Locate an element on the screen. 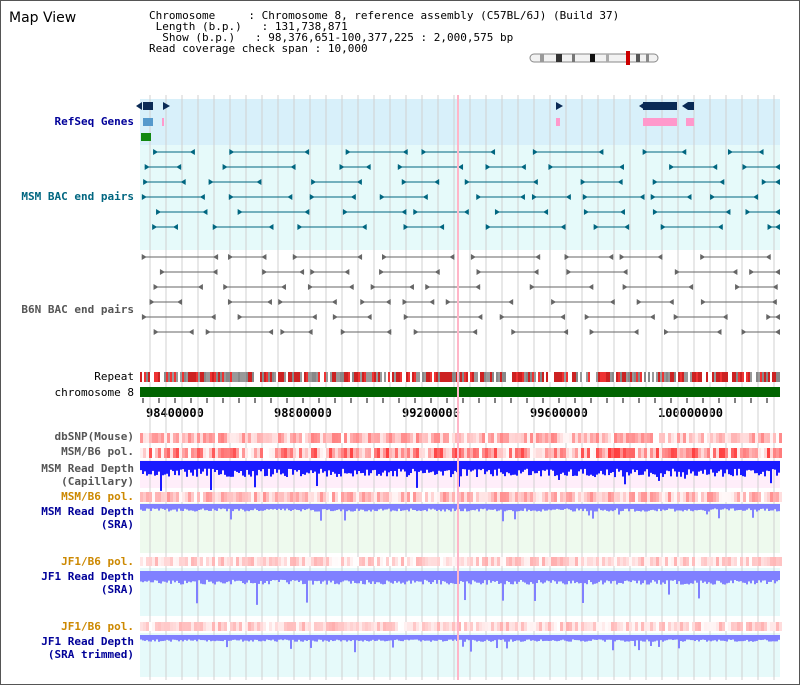 The image size is (800, 685). track-label-jf1-depth-trim-sub: (SRA trimmed) is located at coordinates (90, 654).